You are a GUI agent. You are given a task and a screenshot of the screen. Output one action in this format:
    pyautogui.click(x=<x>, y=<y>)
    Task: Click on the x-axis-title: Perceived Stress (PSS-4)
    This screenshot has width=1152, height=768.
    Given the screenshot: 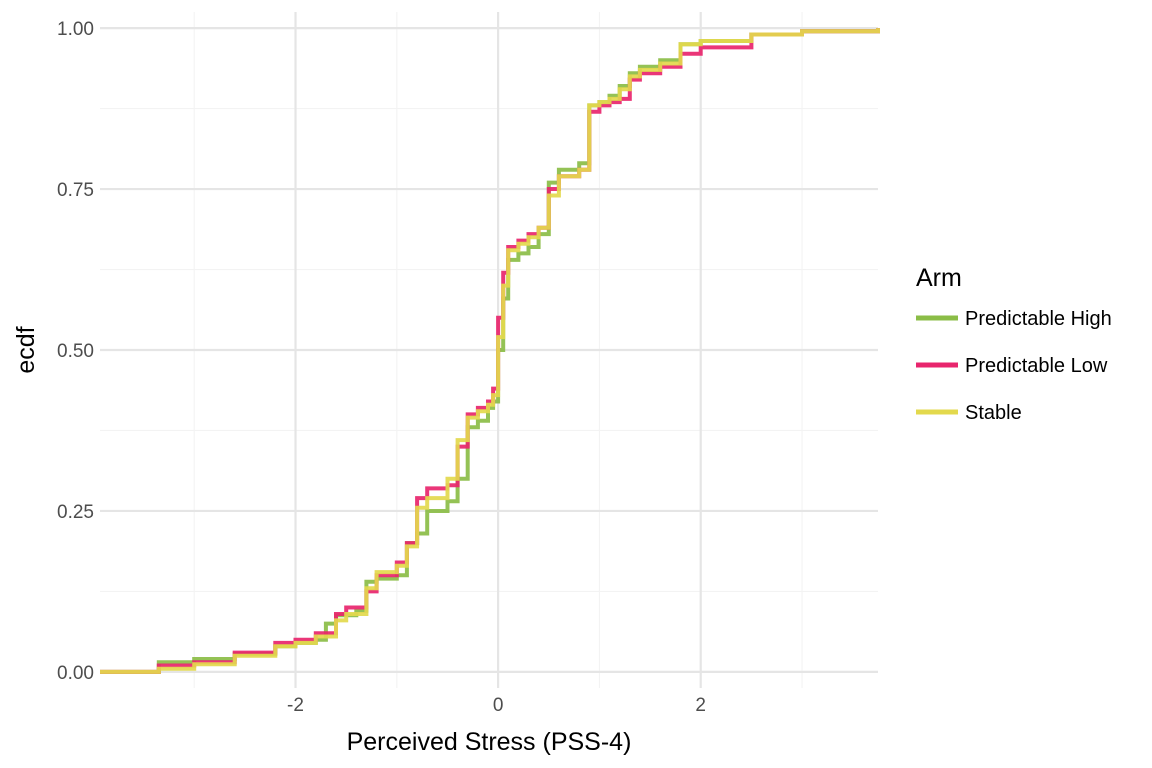 What is the action you would take?
    pyautogui.click(x=489, y=742)
    